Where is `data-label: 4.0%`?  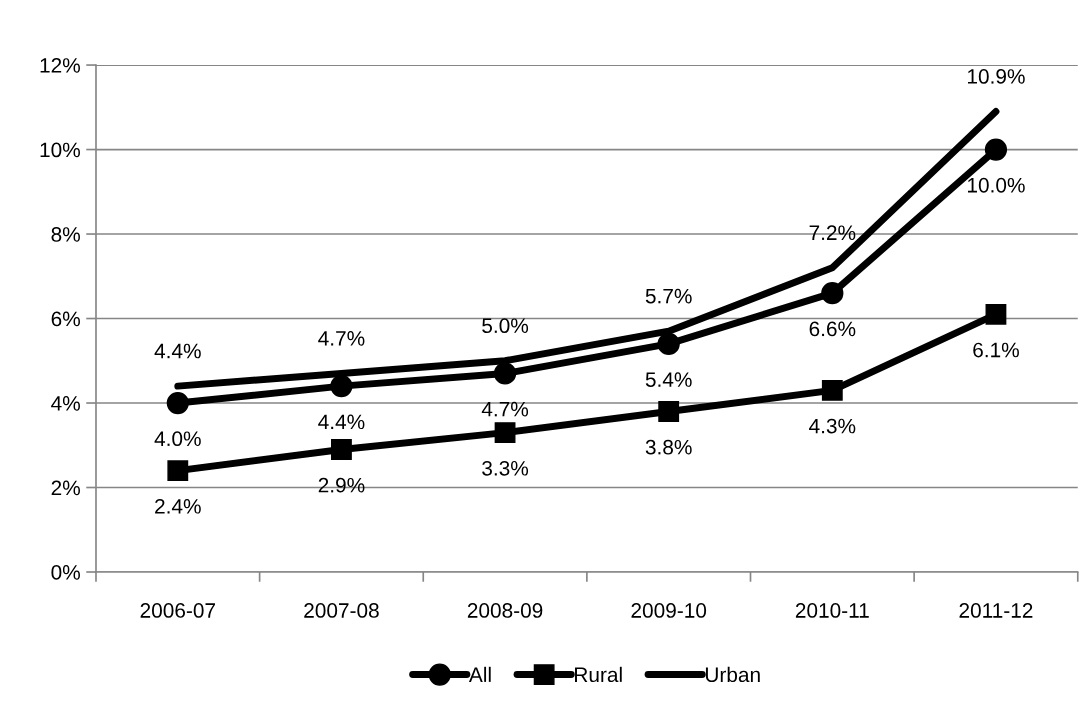 data-label: 4.0% is located at coordinates (177, 439).